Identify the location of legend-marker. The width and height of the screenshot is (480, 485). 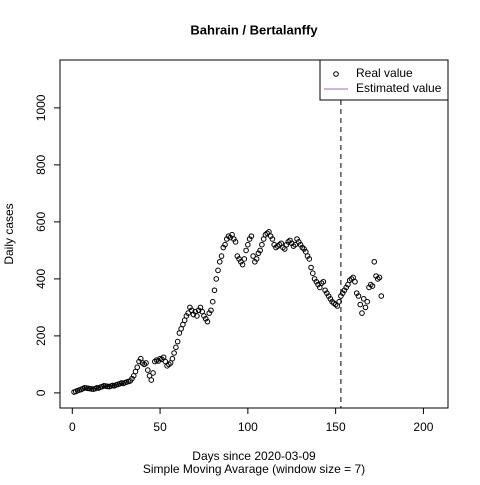
(336, 74).